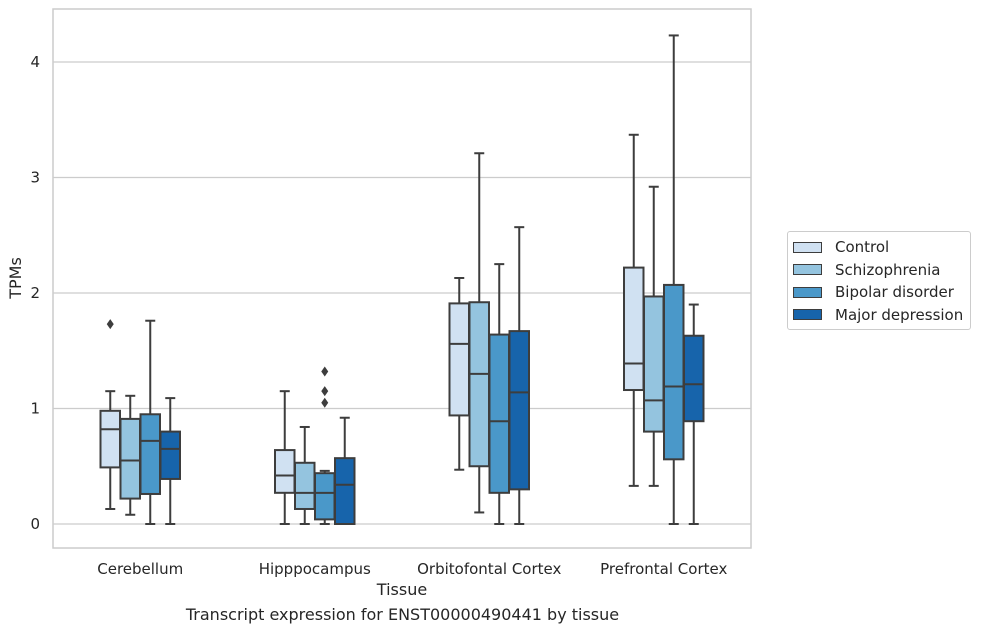 The image size is (983, 634). I want to click on legend-item-major-depression: Major depression, so click(879, 315).